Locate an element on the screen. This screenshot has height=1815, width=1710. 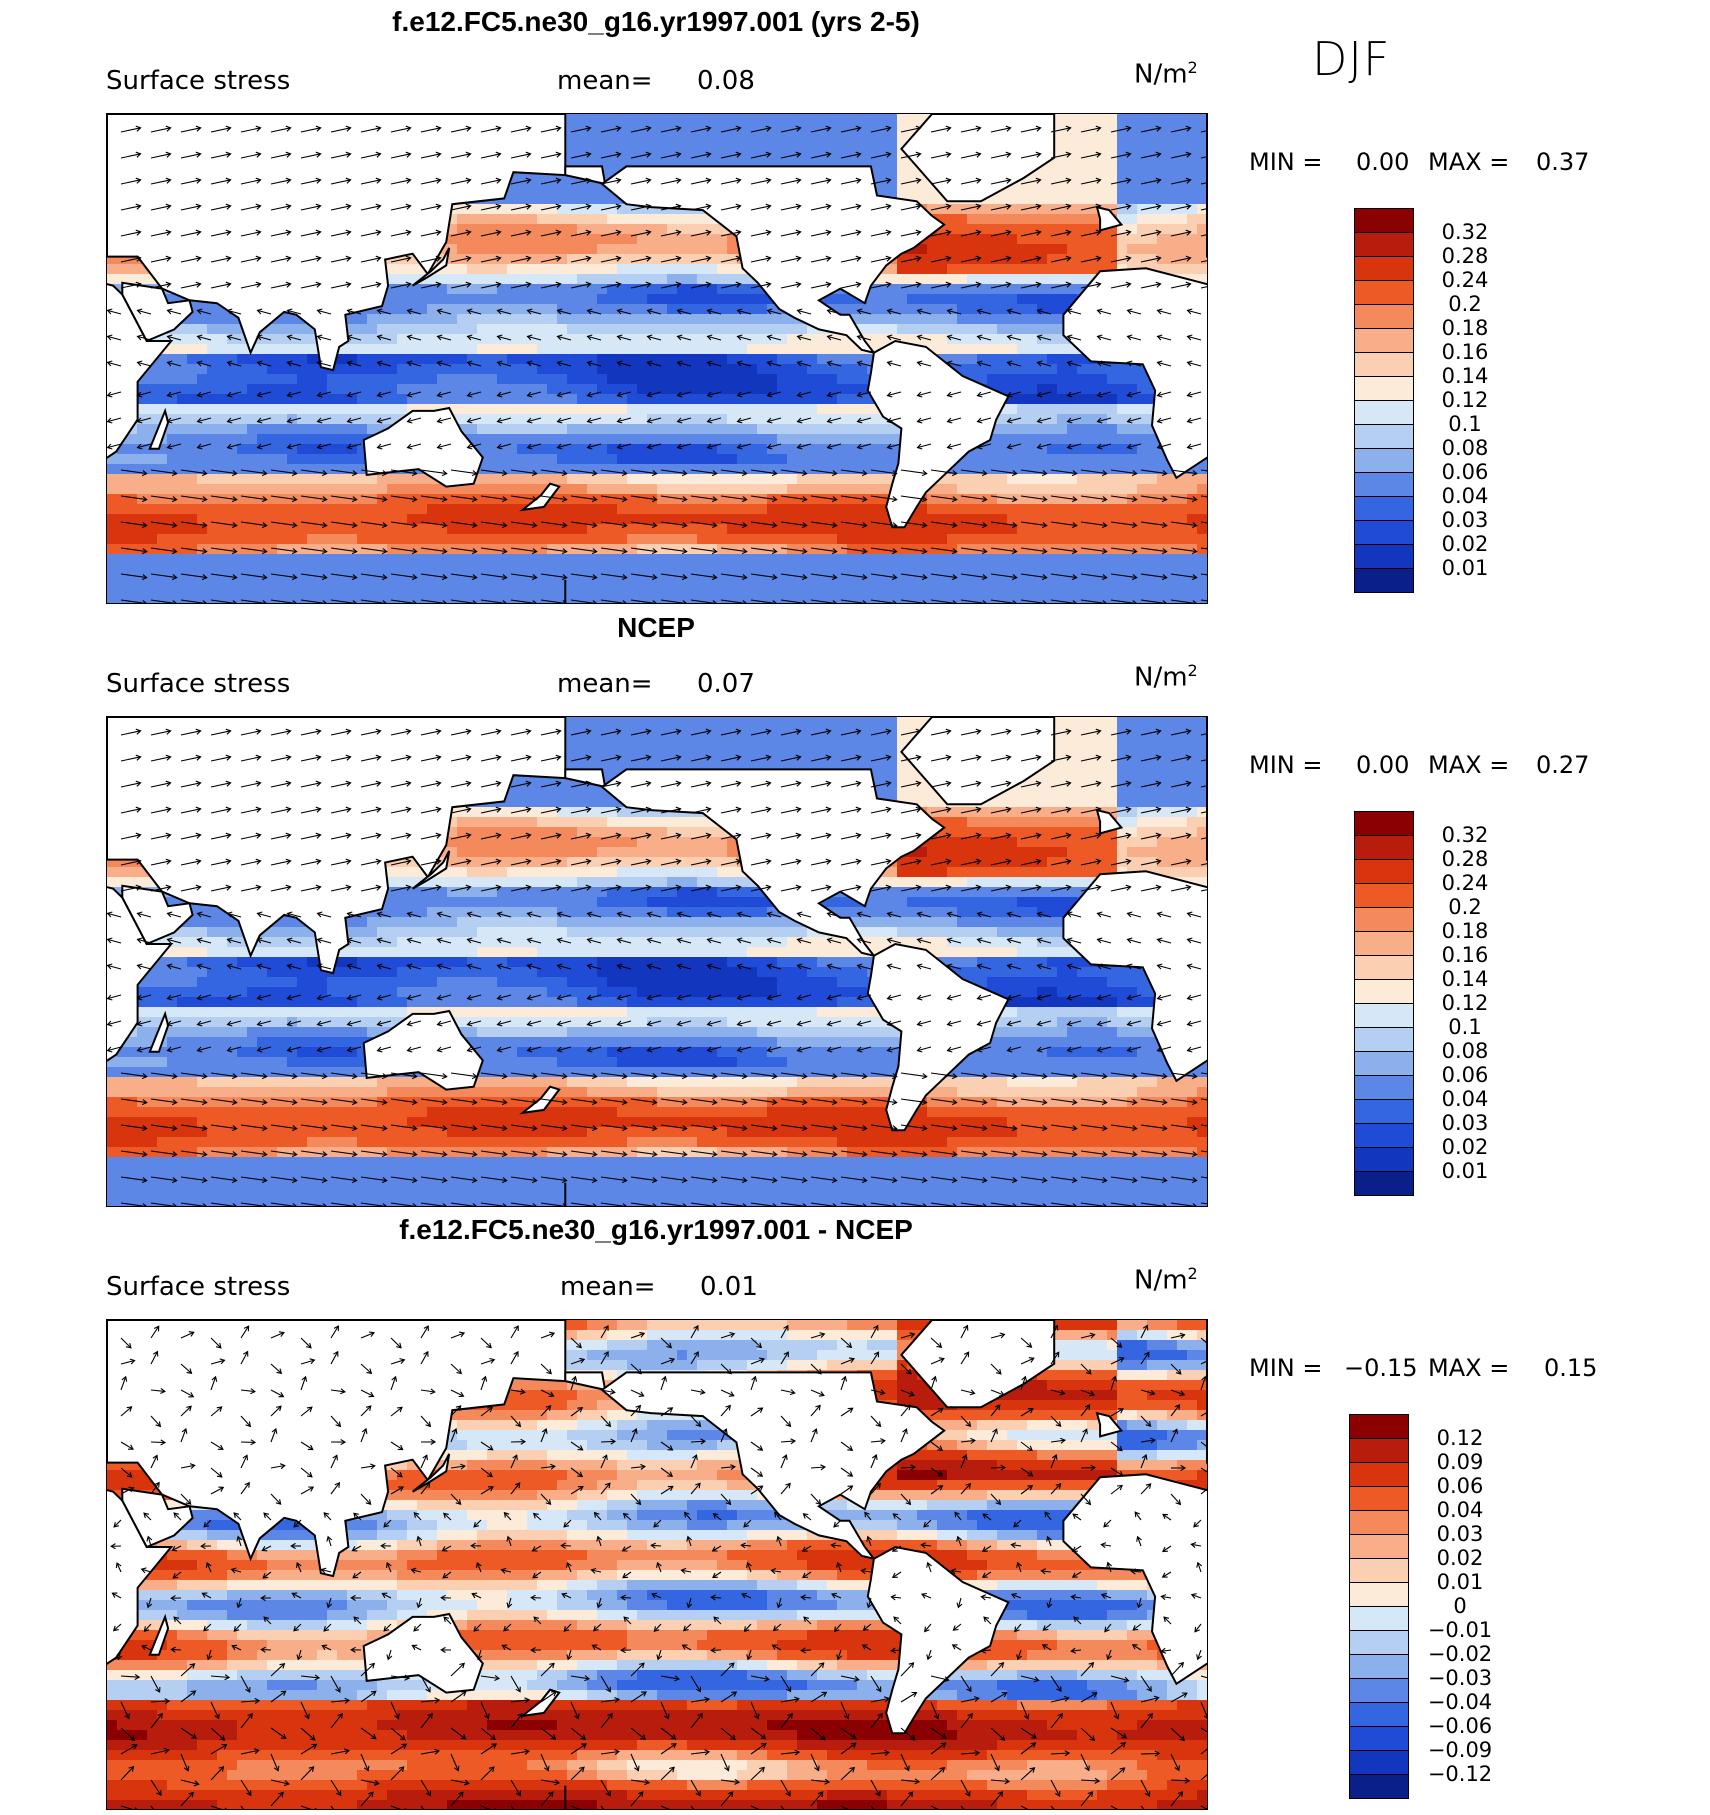
colorbar-label: −0.04 is located at coordinates (1460, 1702).